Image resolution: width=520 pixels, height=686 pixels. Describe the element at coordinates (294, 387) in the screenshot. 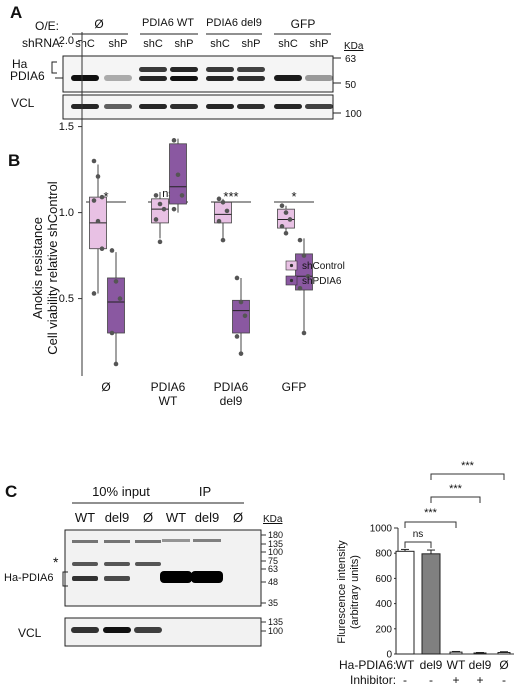

I see `b-x-label: GFP` at that location.